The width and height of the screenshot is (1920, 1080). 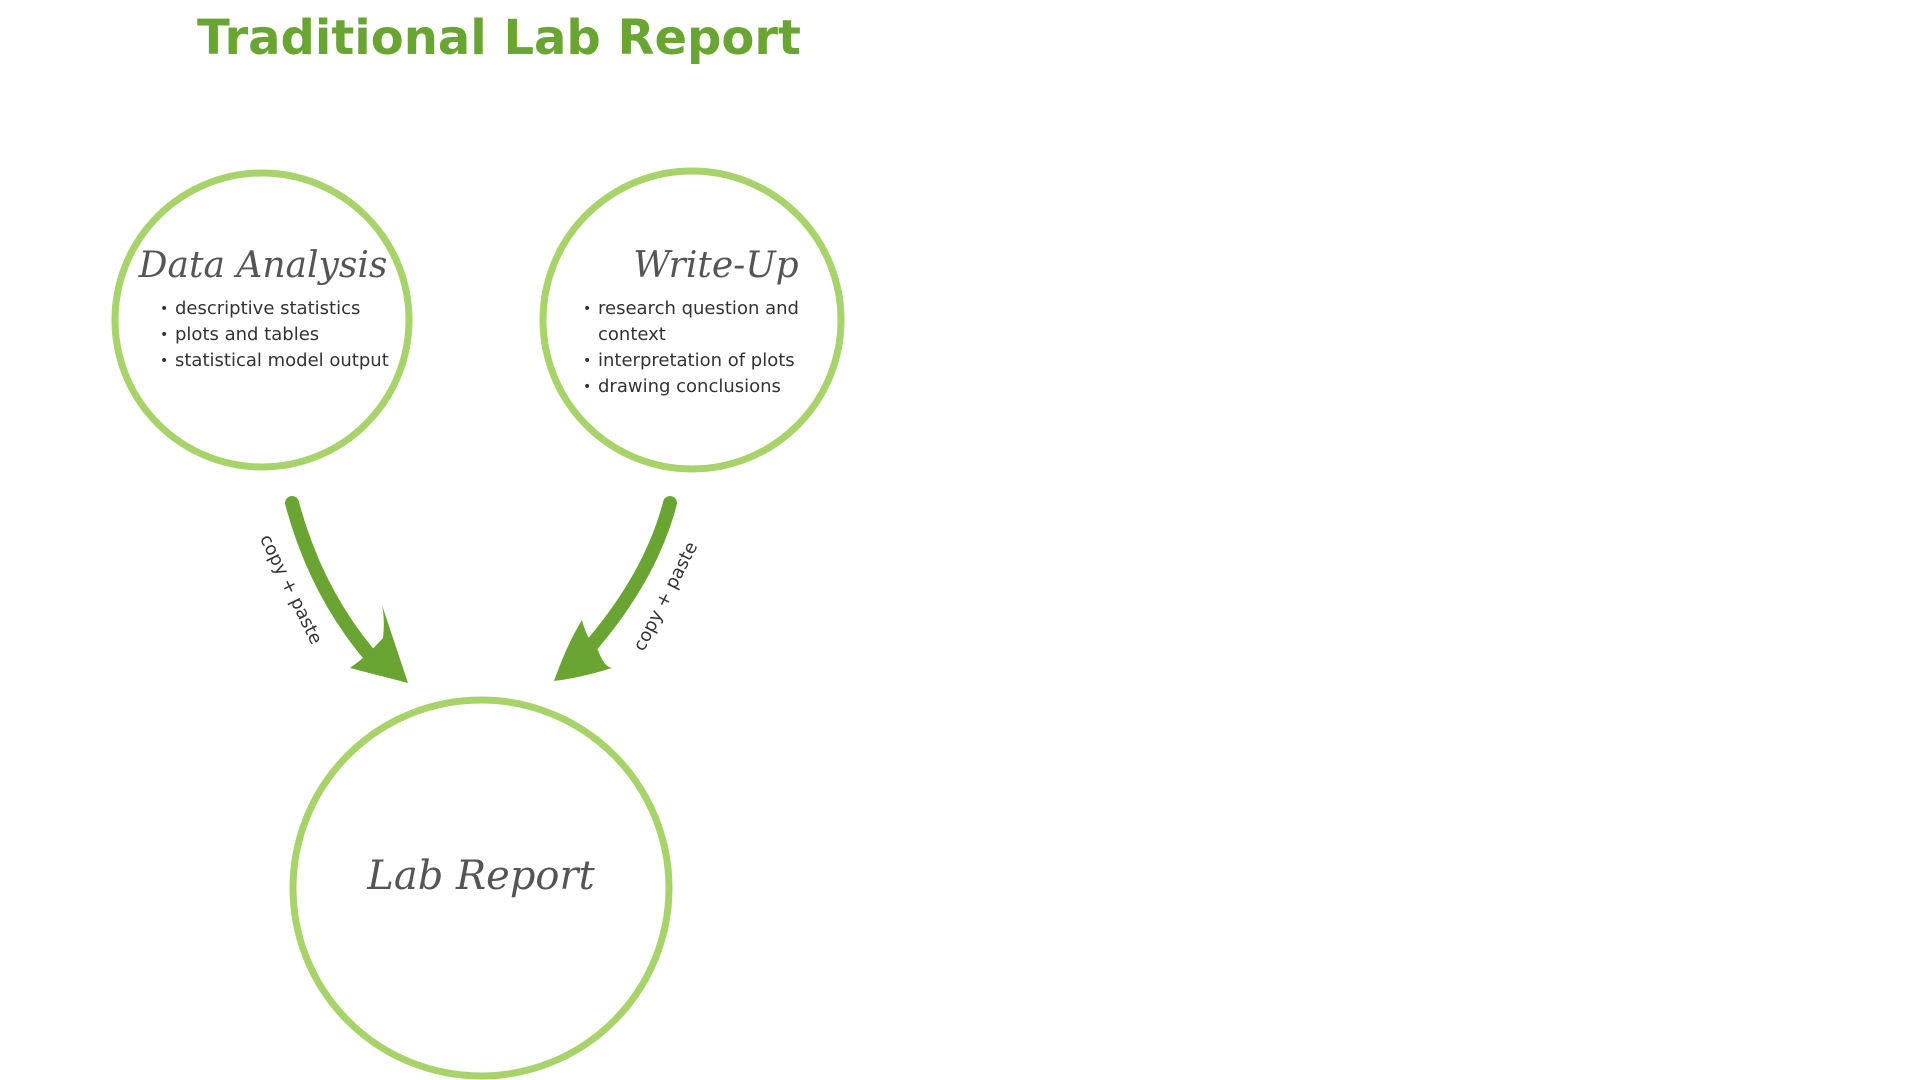 I want to click on node-title-data-analysis: Data Analysis, so click(x=263, y=265).